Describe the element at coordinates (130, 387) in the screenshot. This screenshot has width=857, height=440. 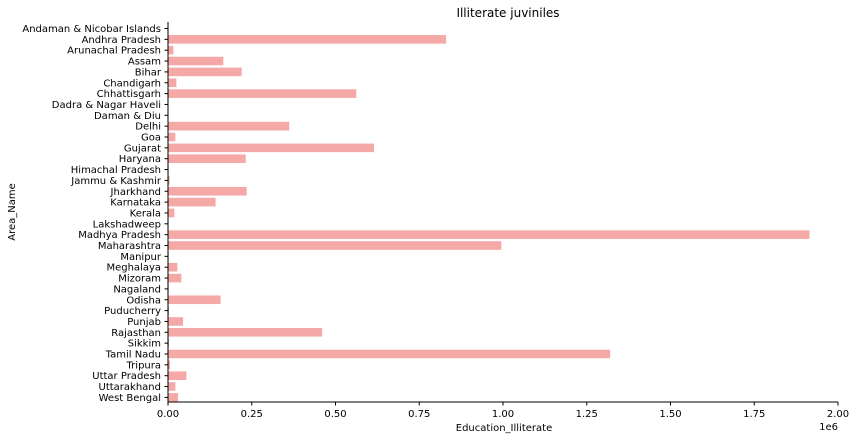
I see `category-label-uttarakhand: Uttarakhand` at that location.